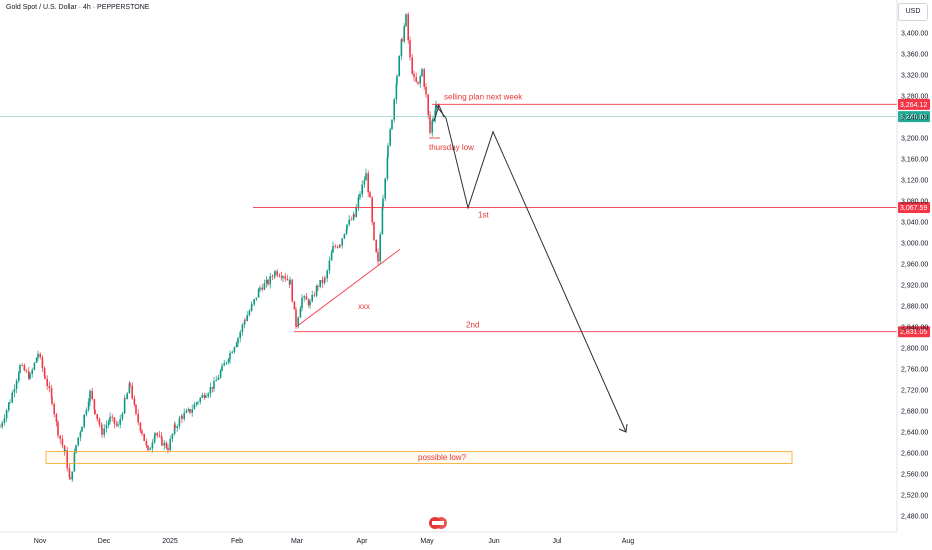  I want to click on time-tick: Apr, so click(363, 541).